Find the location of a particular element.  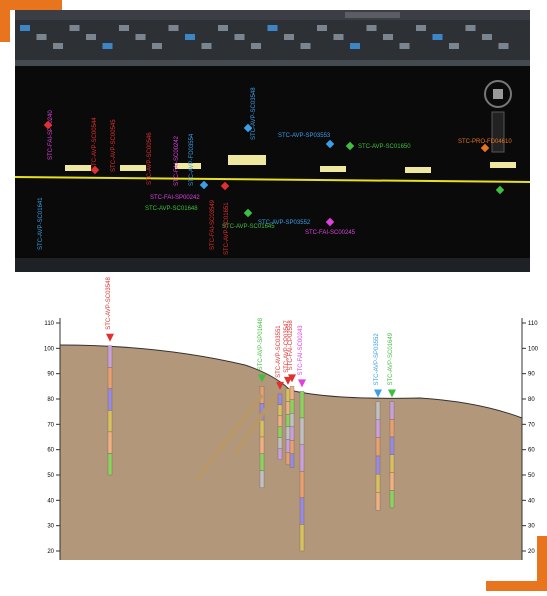

road-alignment is located at coordinates (272, 179).